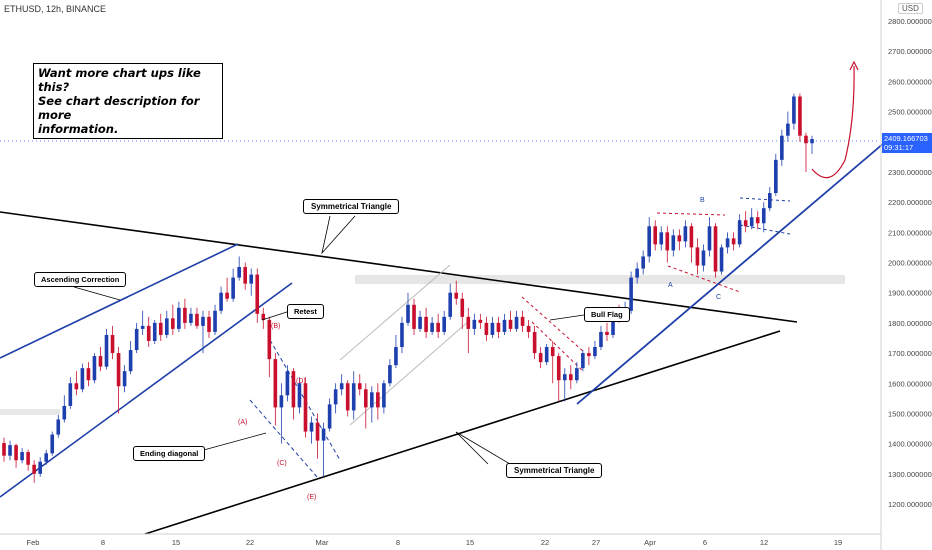  Describe the element at coordinates (169, 453) in the screenshot. I see `callout-ending-diagonal: Ending diagonal` at that location.